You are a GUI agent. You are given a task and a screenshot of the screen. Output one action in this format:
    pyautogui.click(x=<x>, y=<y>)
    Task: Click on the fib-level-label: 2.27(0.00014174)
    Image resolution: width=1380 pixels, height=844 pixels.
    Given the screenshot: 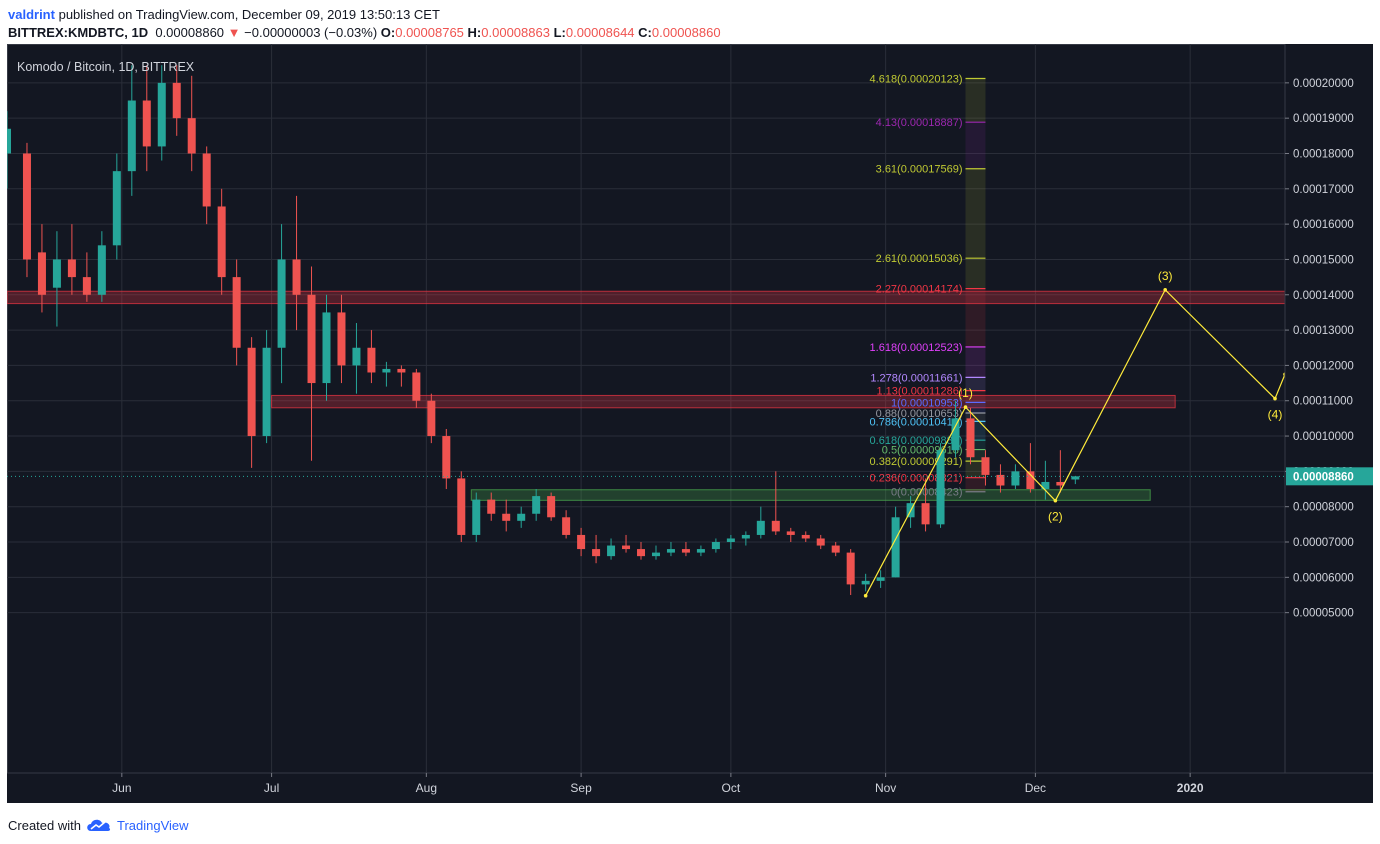 What is the action you would take?
    pyautogui.click(x=919, y=290)
    